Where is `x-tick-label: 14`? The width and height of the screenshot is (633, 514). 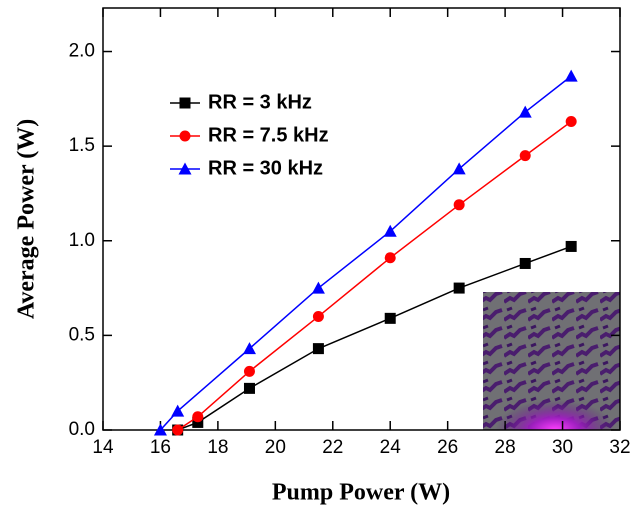
x-tick-label: 14 is located at coordinates (103, 447).